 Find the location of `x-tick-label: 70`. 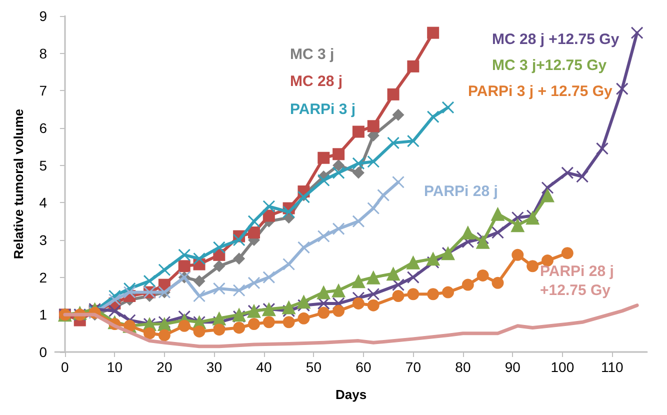

x-tick-label: 70 is located at coordinates (413, 367).